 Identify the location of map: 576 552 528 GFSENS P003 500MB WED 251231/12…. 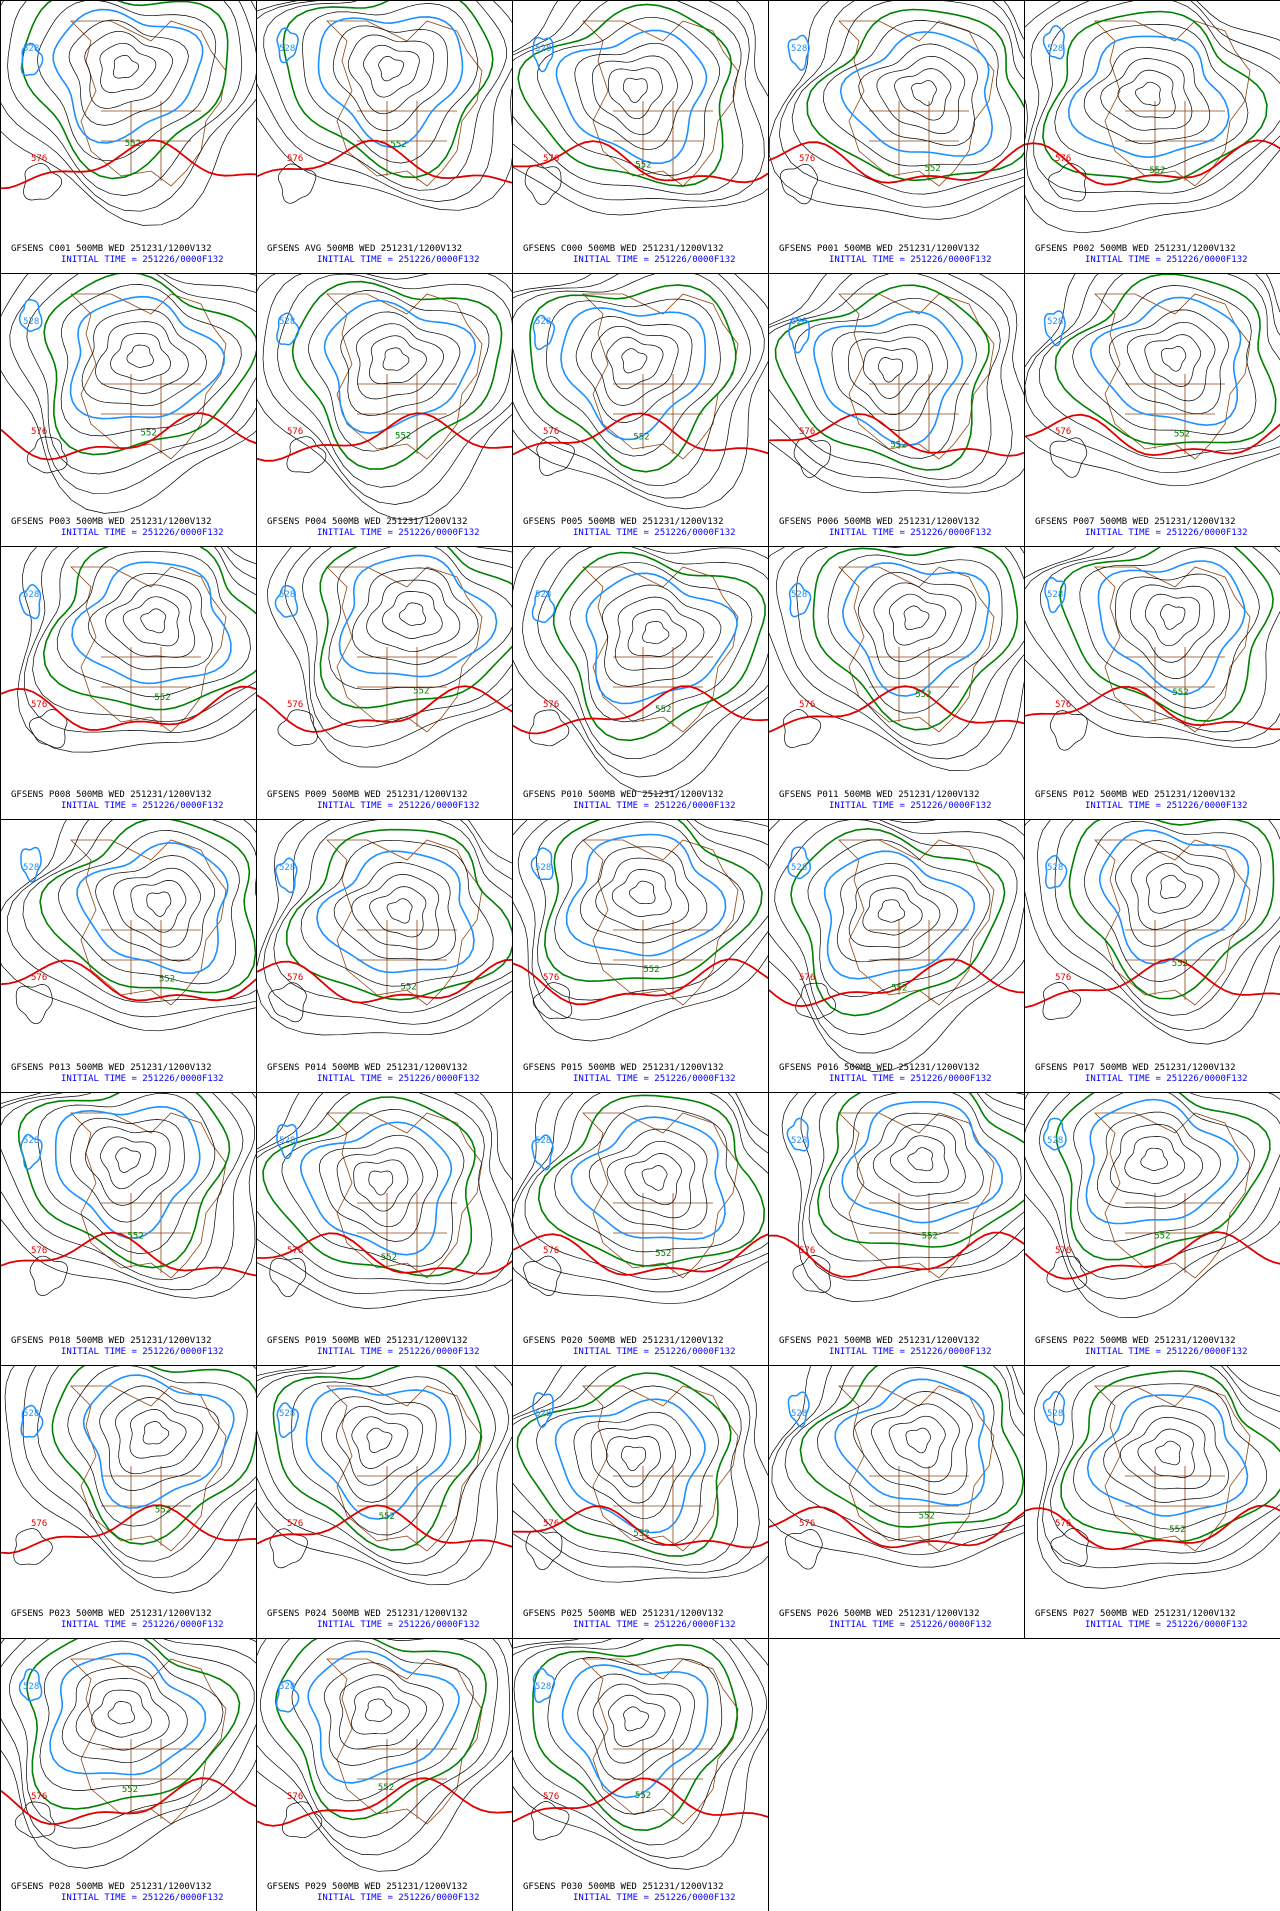
(128, 406).